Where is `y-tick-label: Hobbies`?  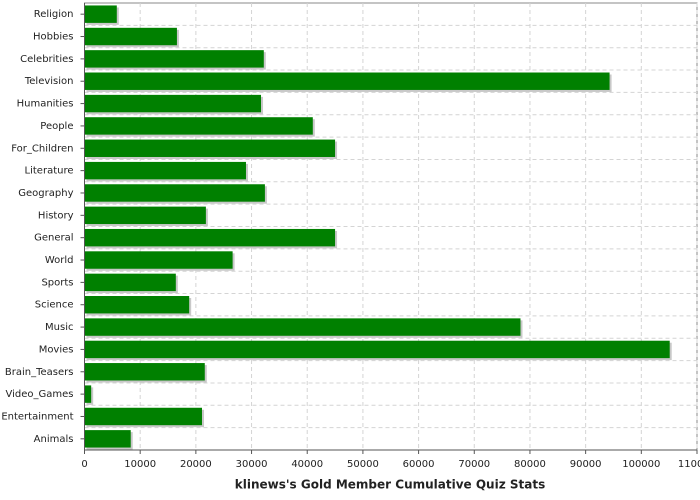 y-tick-label: Hobbies is located at coordinates (53, 37).